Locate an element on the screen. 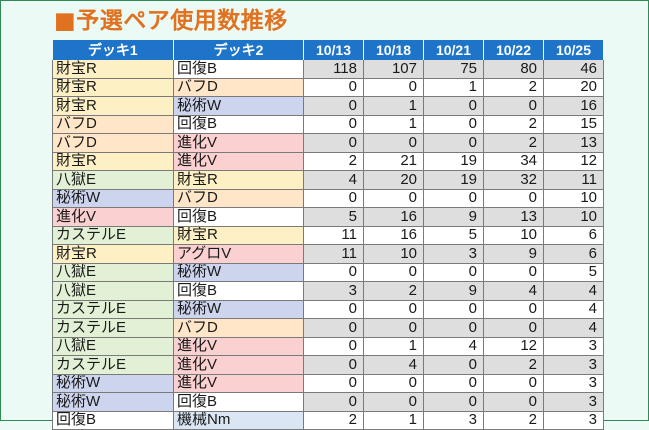 The image size is (649, 430). count-cell: 10 is located at coordinates (393, 254).